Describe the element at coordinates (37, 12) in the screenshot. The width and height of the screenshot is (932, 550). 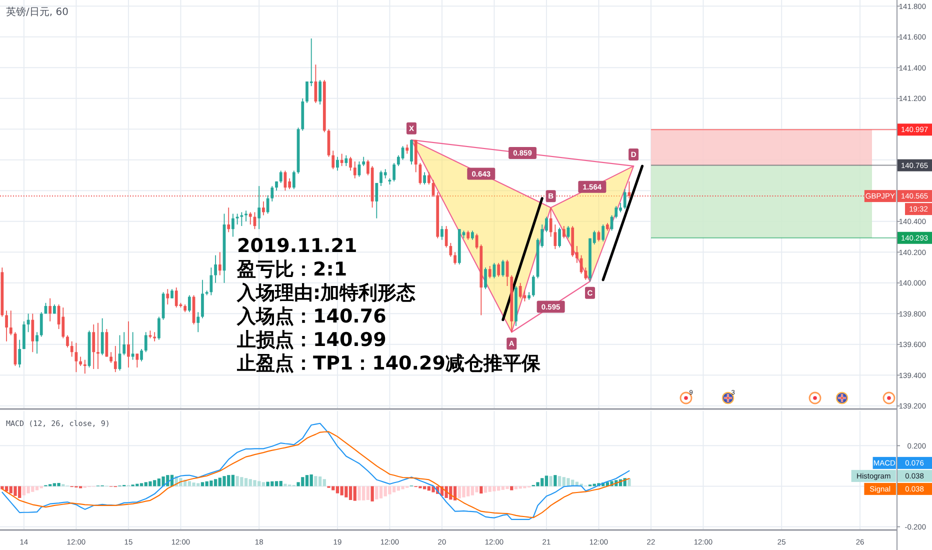
I see `text: 英镑/日元, 60` at that location.